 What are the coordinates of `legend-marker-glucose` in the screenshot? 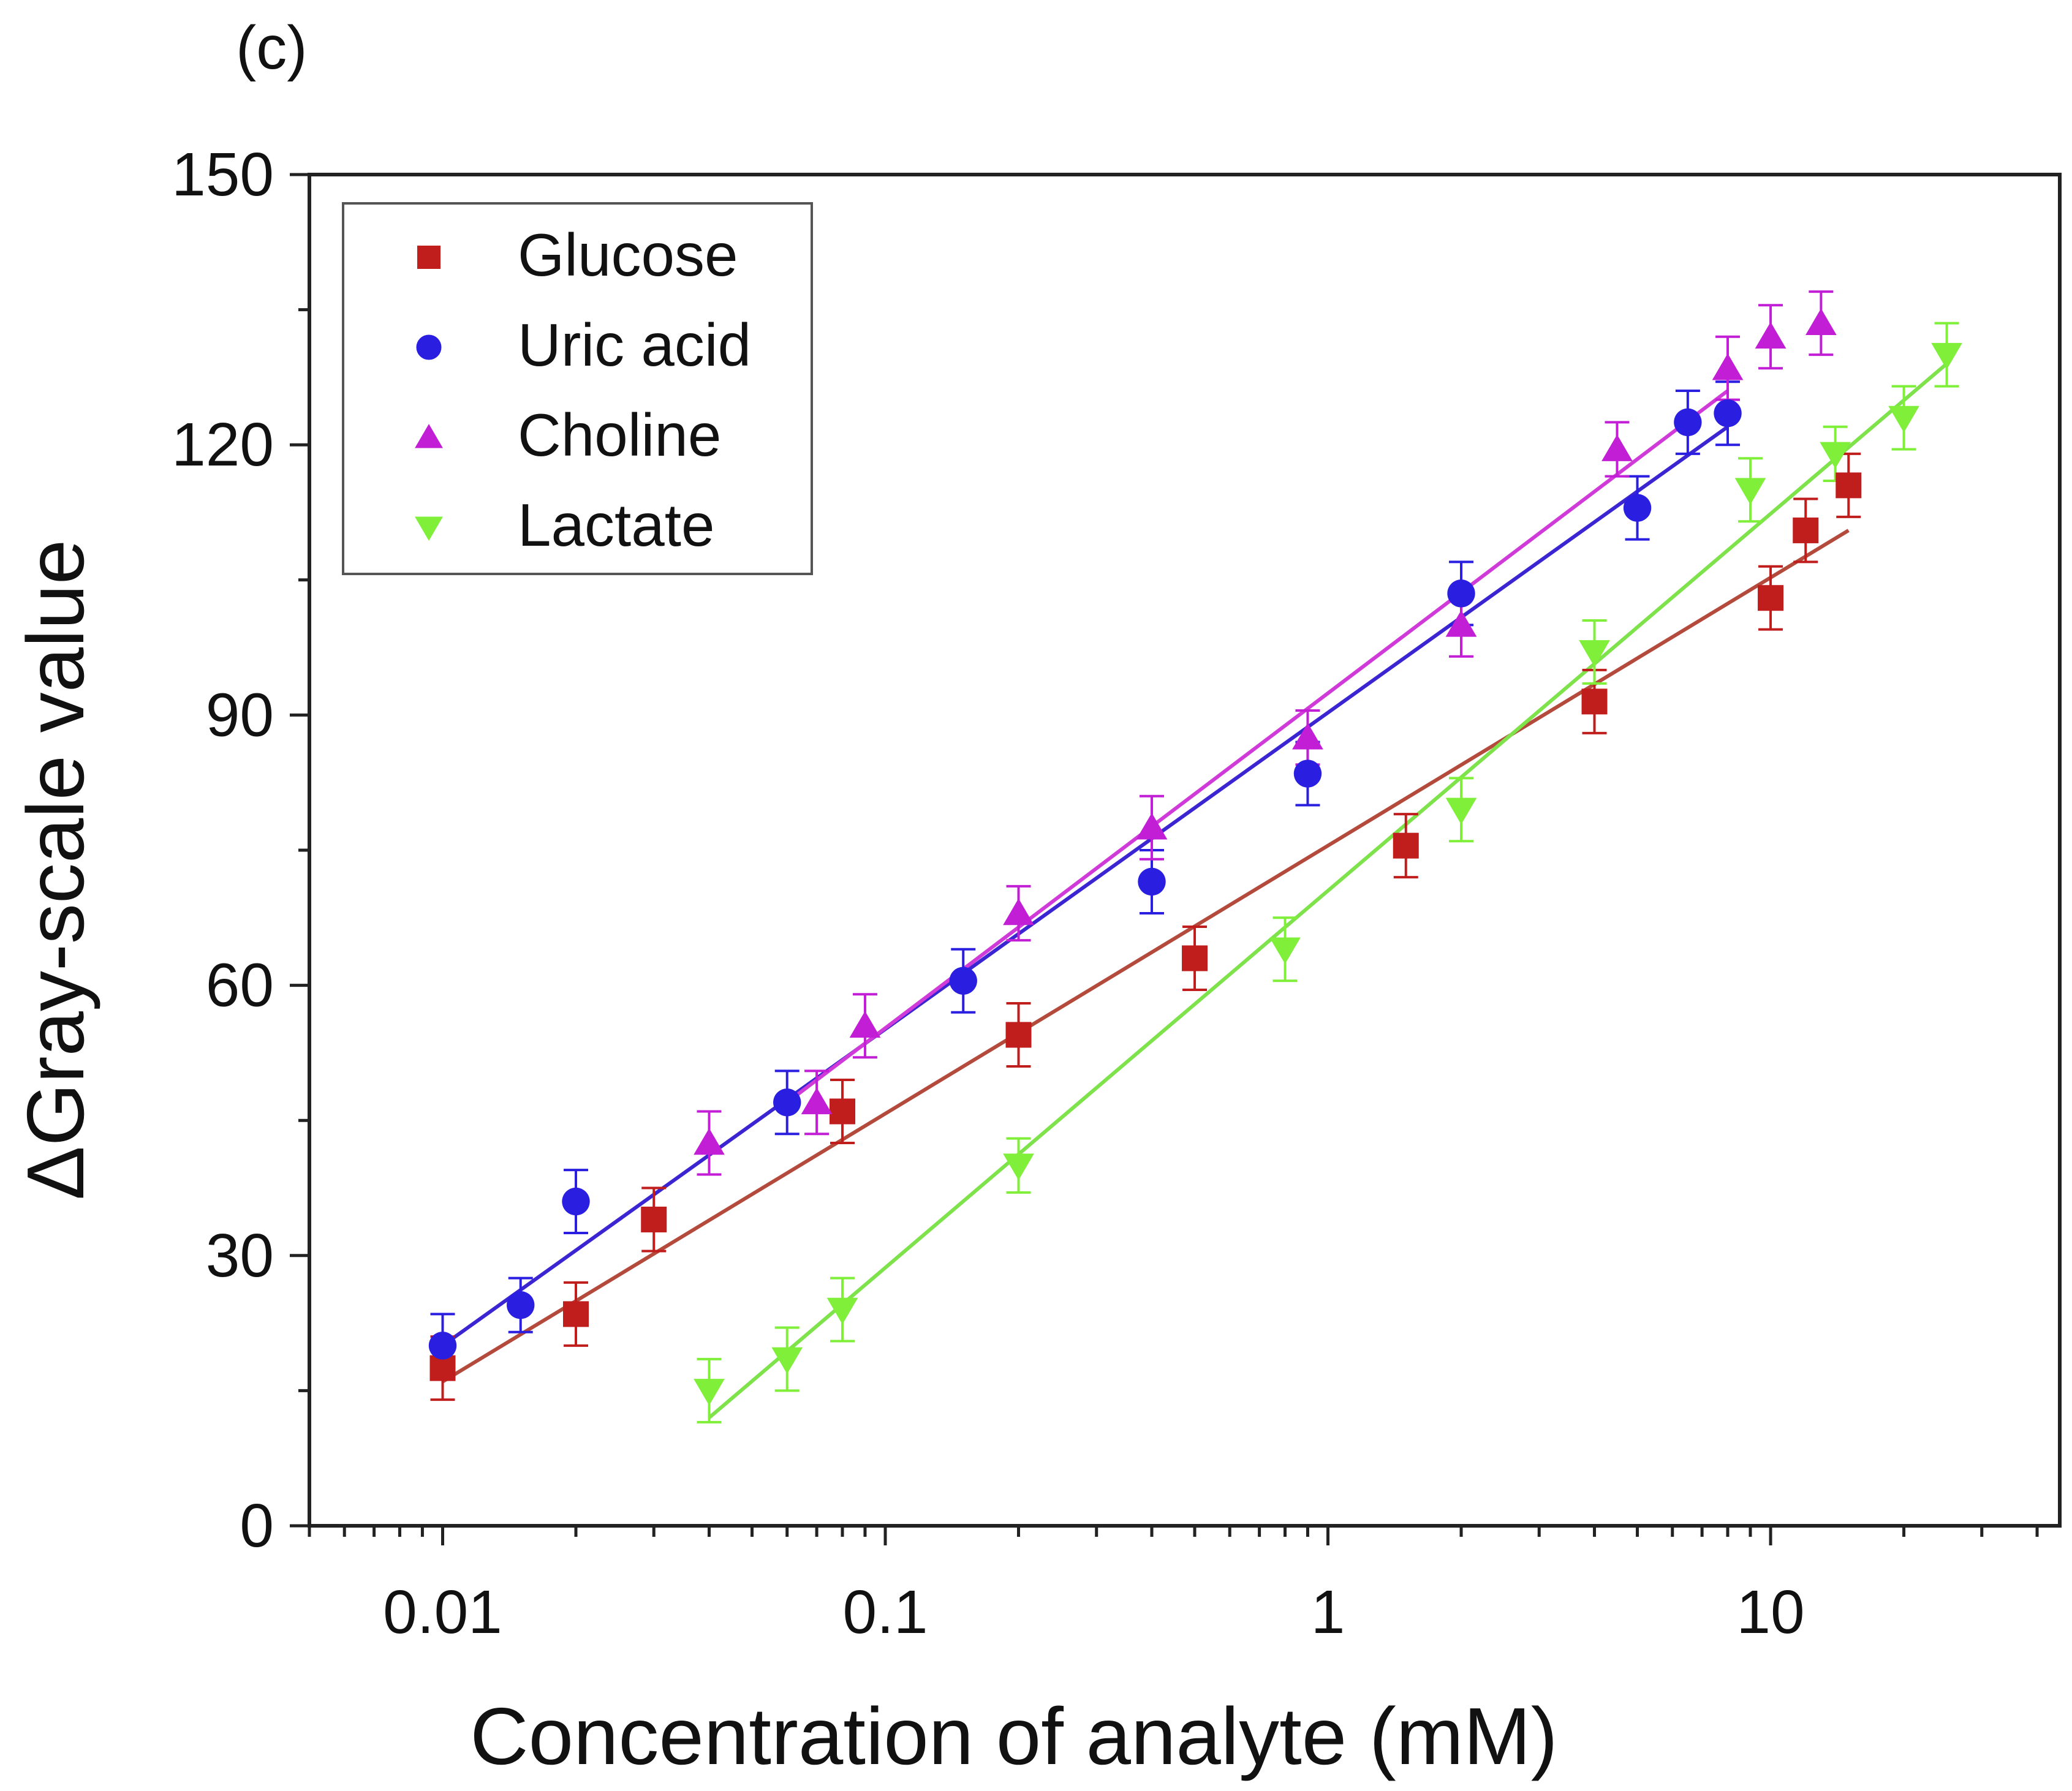 It's located at (428, 257).